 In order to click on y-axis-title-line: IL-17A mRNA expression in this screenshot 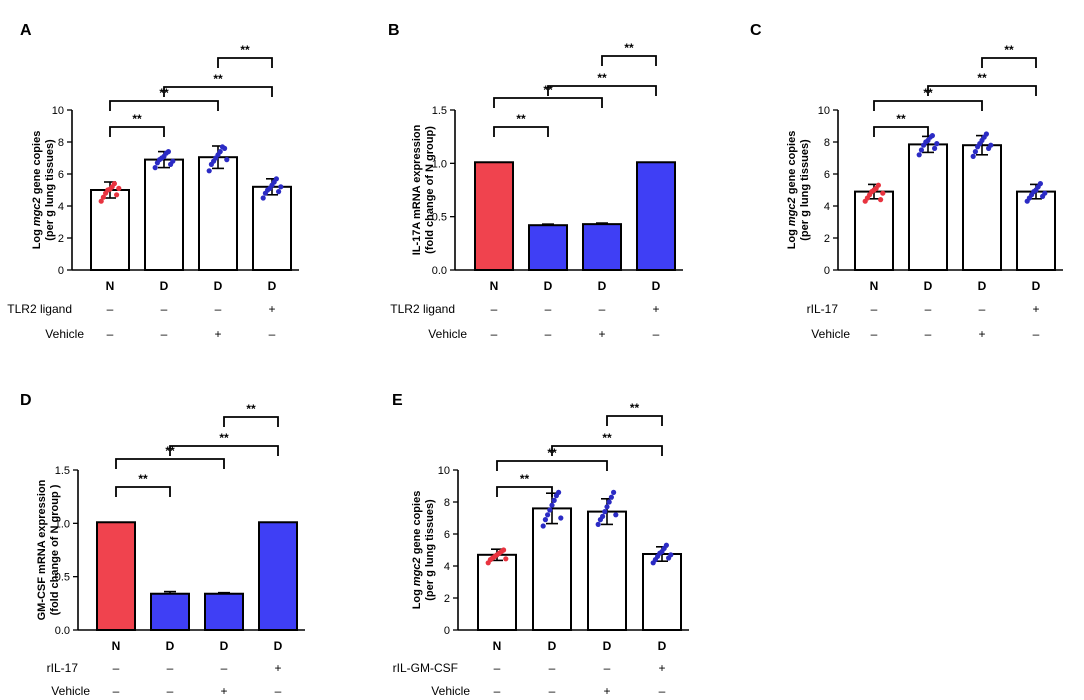, I will do `click(417, 189)`.